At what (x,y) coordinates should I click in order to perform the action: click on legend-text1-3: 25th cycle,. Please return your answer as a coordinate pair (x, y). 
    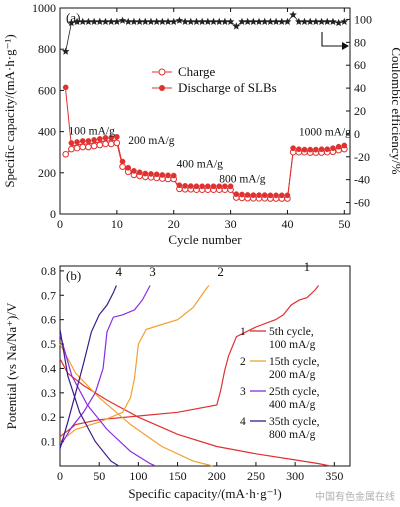
    Looking at the image, I should click on (294, 392).